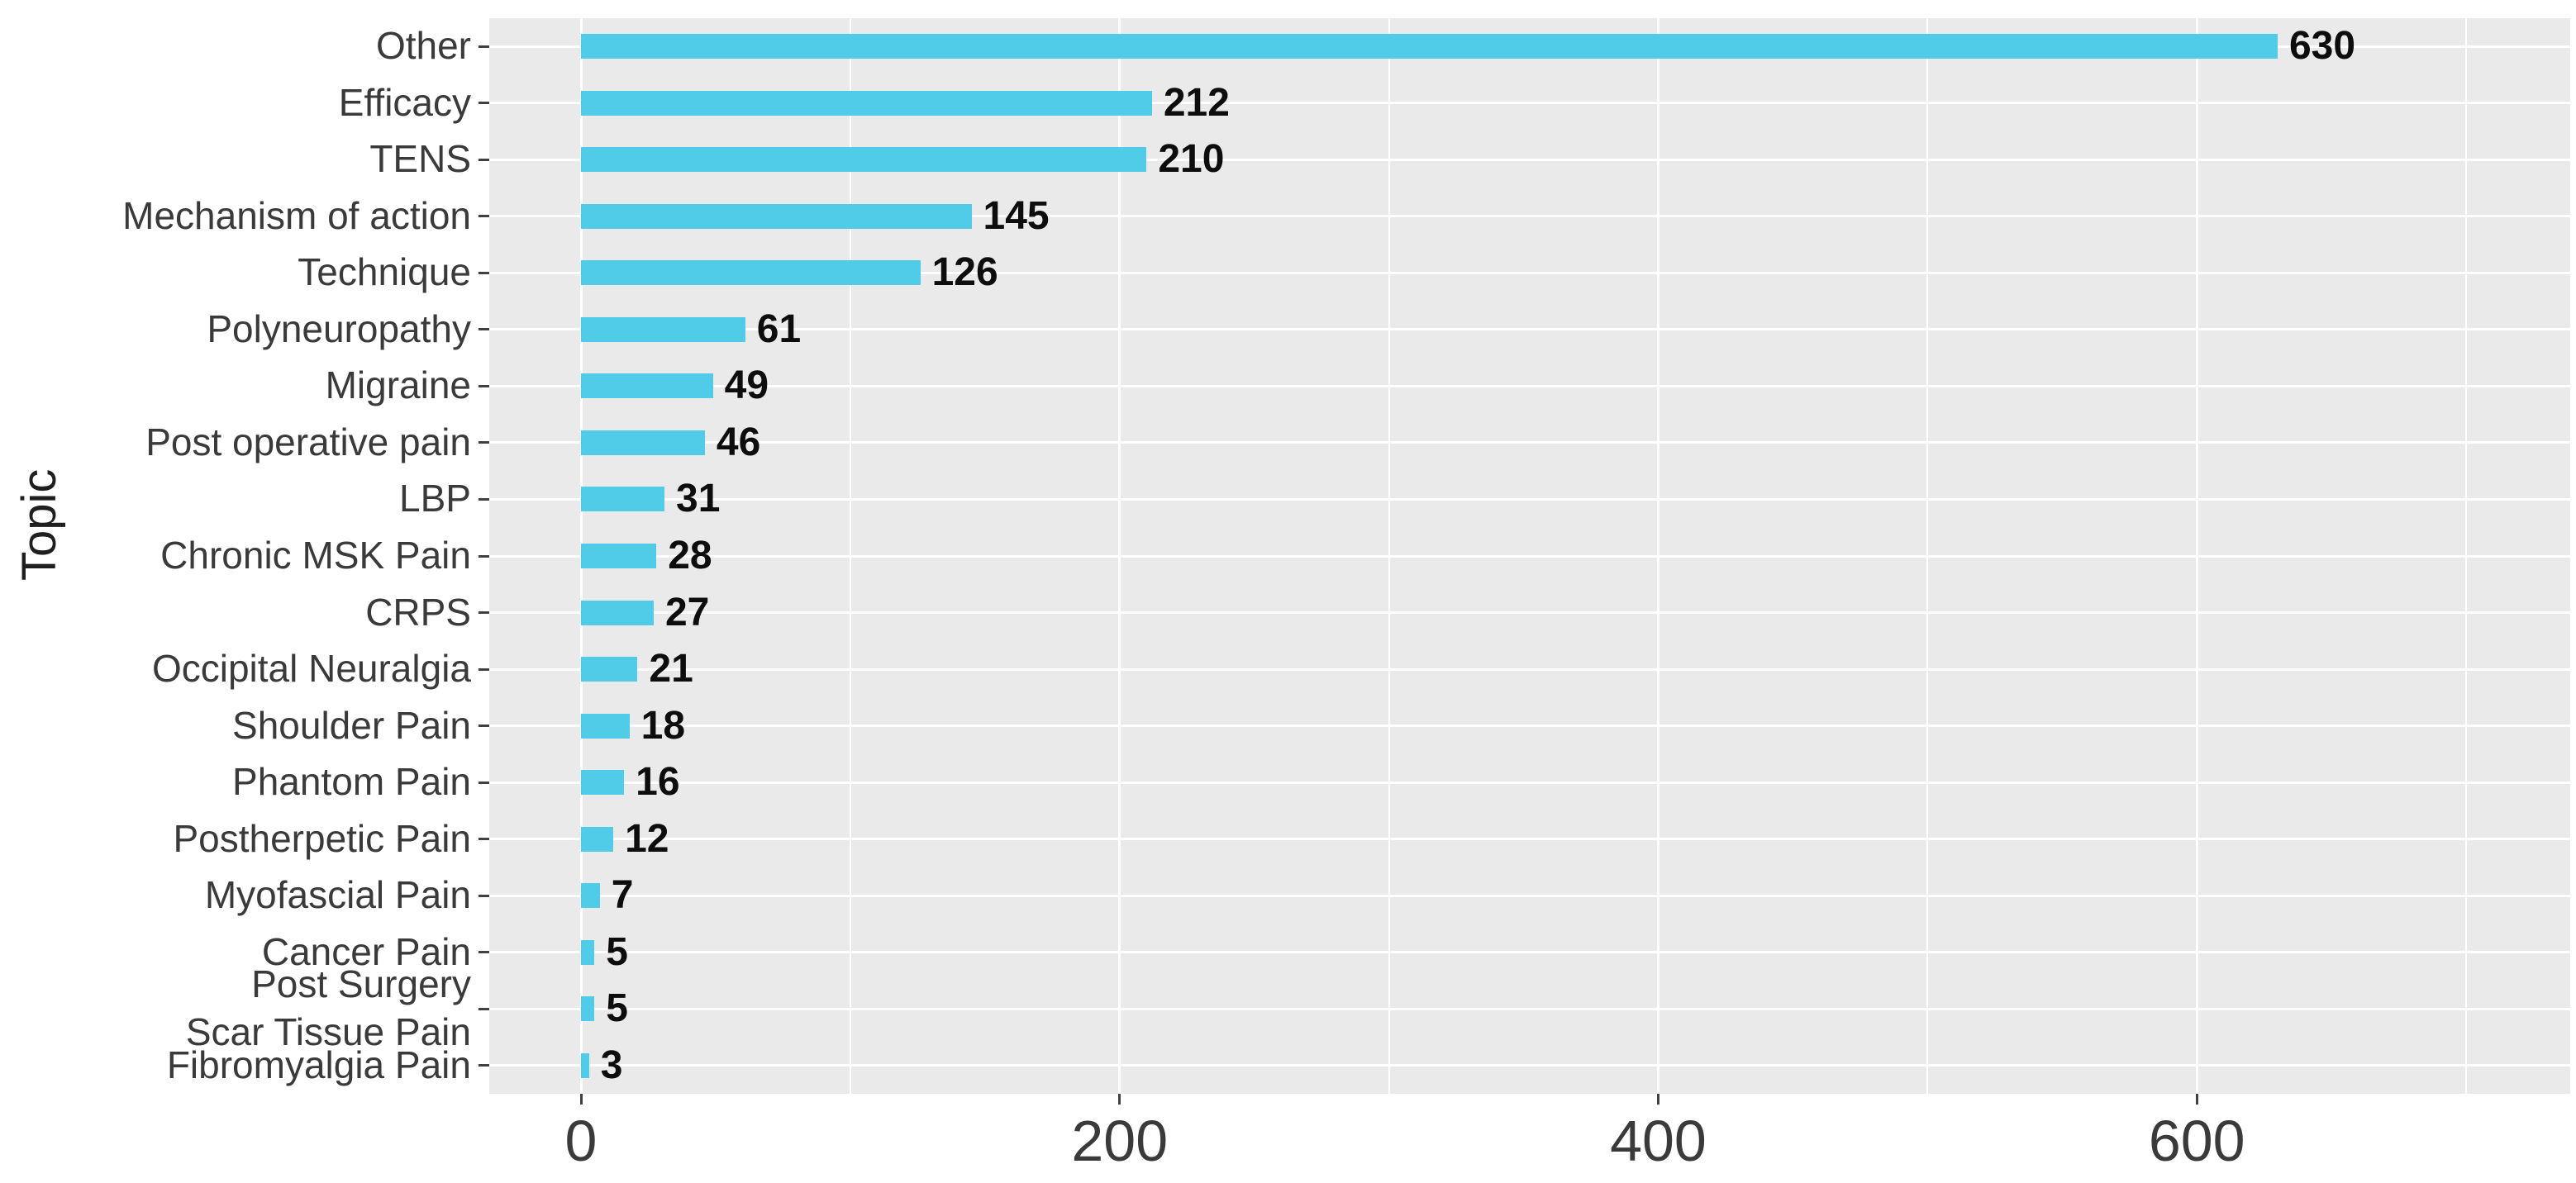 Image resolution: width=2576 pixels, height=1183 pixels. Describe the element at coordinates (328, 1008) in the screenshot. I see `category-label: Post Surgery Scar Tissue Pain` at that location.